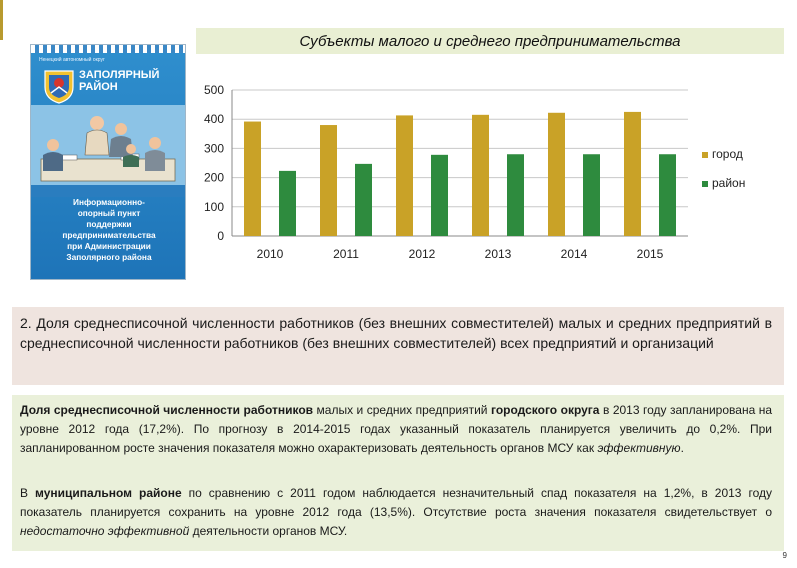  I want to click on section-heading-box, so click(398, 346).